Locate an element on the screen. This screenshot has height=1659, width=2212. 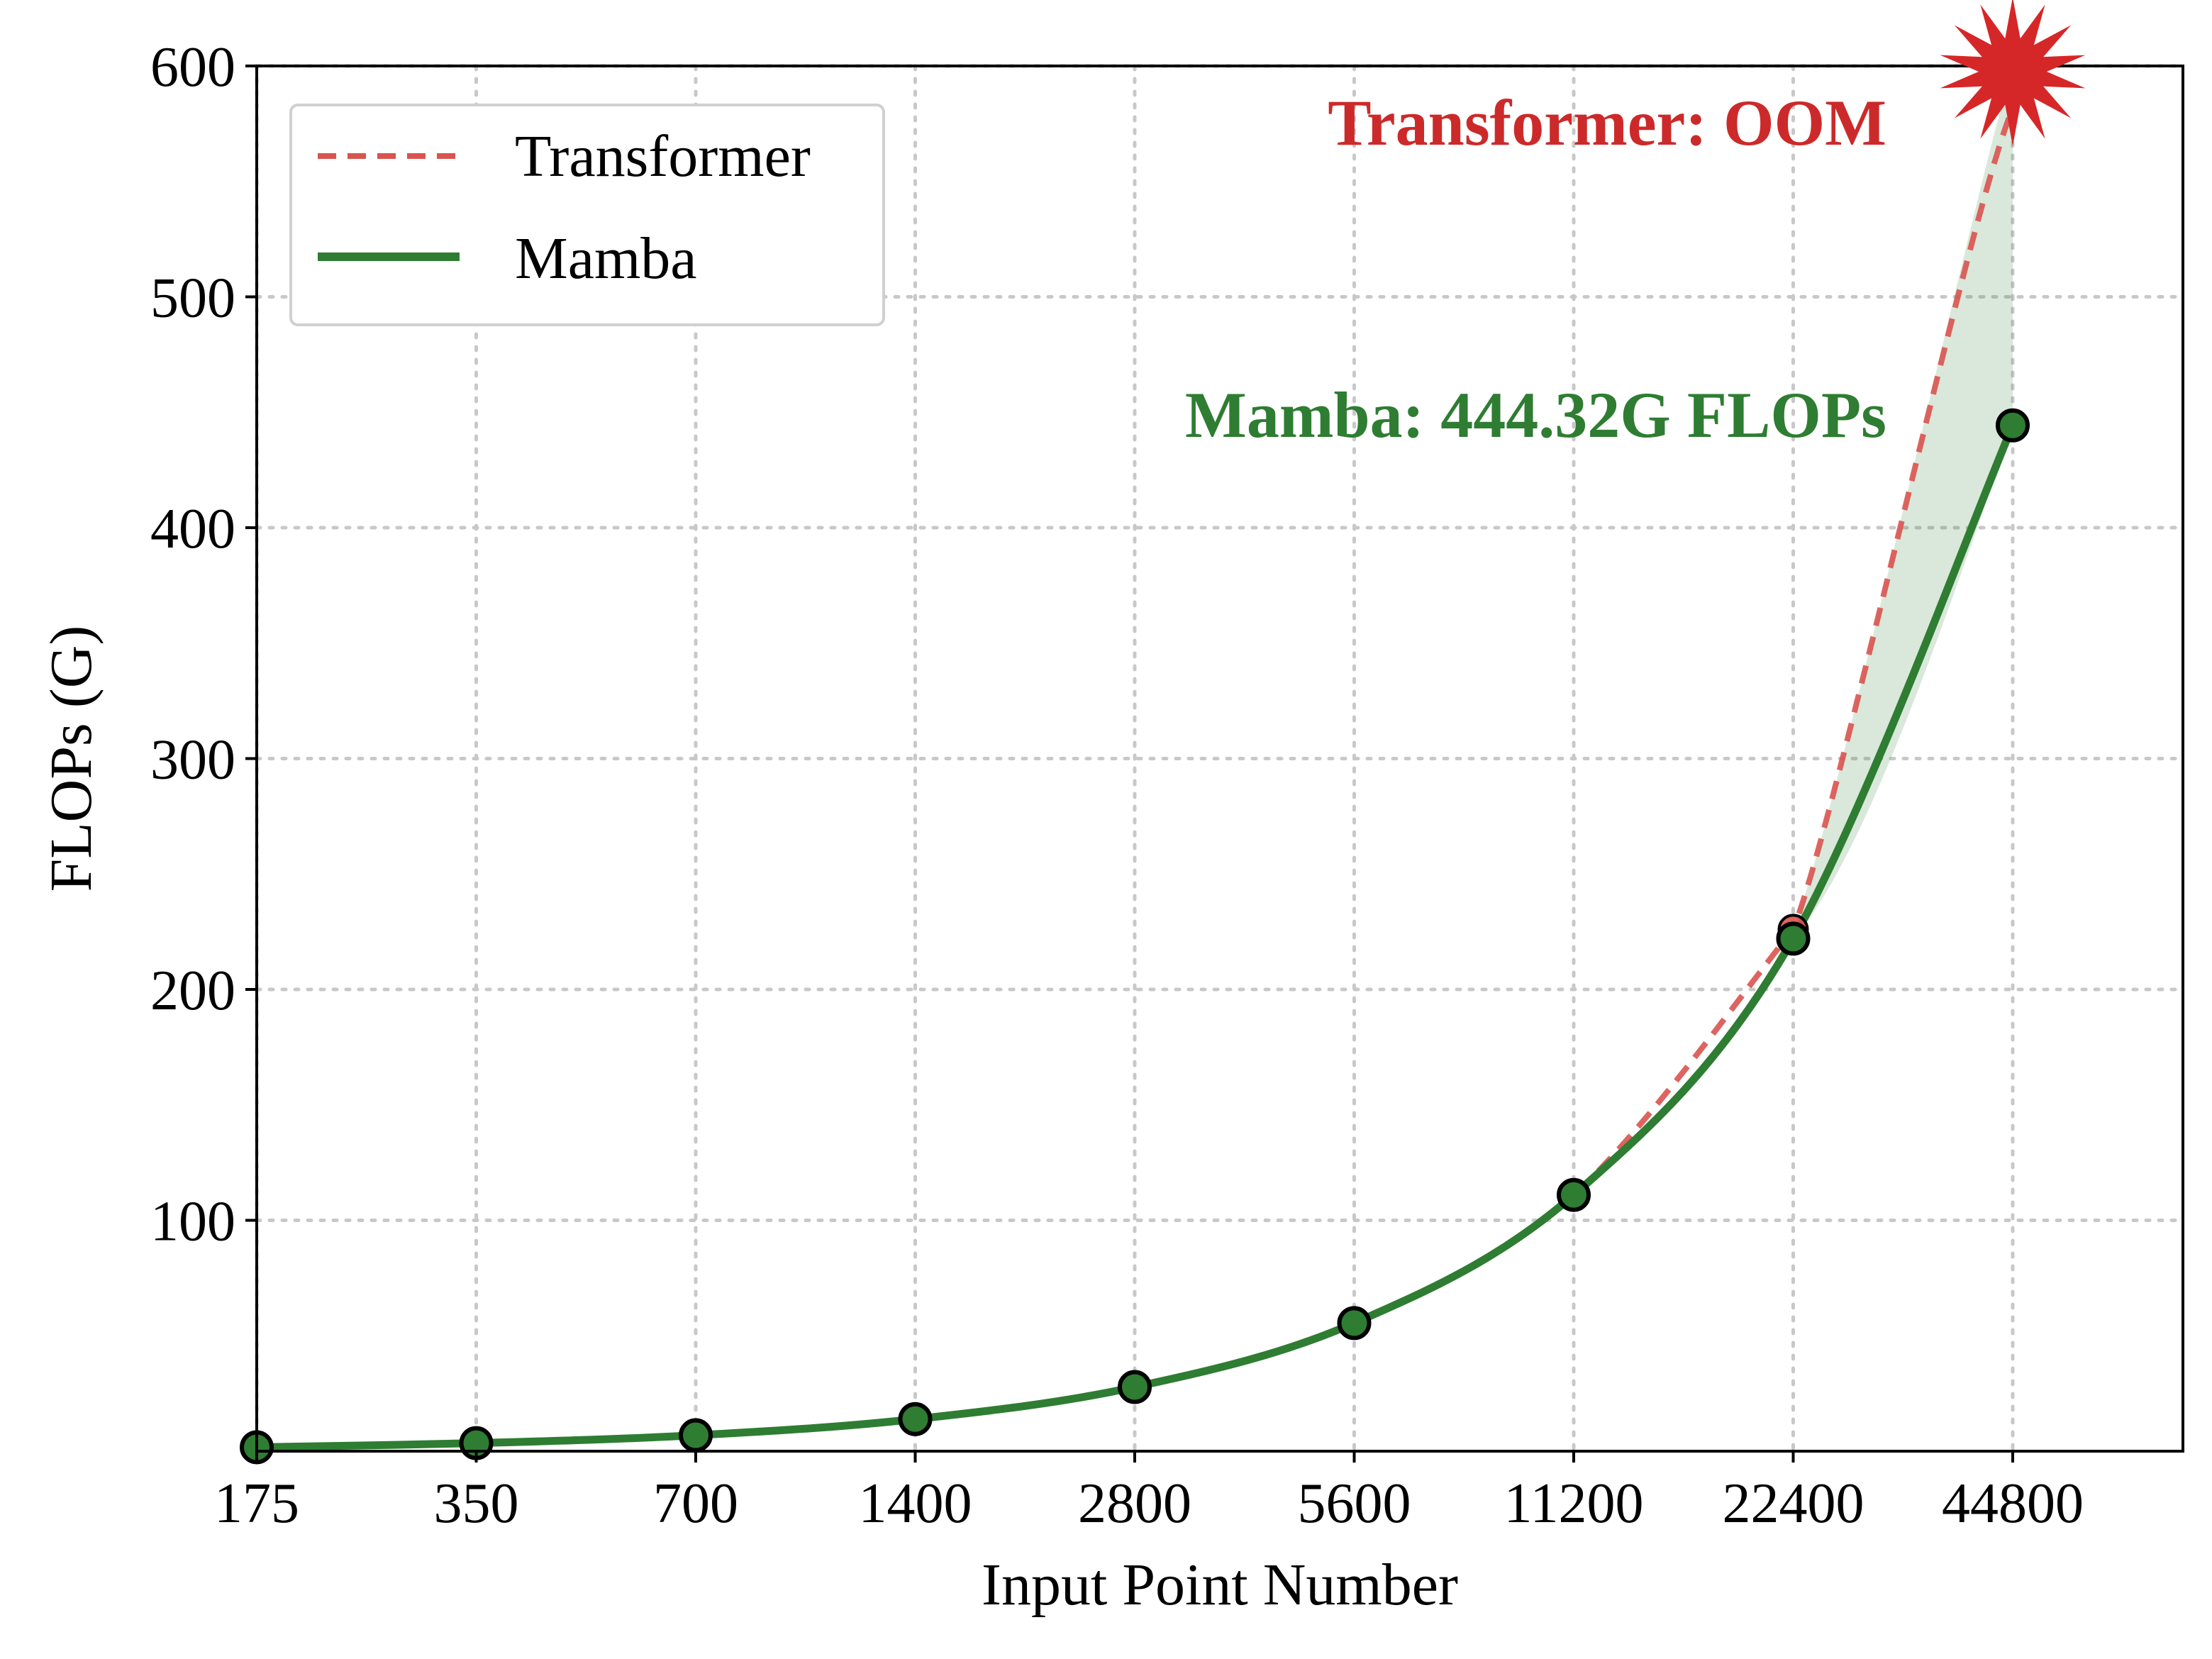
x-tick-label-2800: 2800 is located at coordinates (1134, 1503).